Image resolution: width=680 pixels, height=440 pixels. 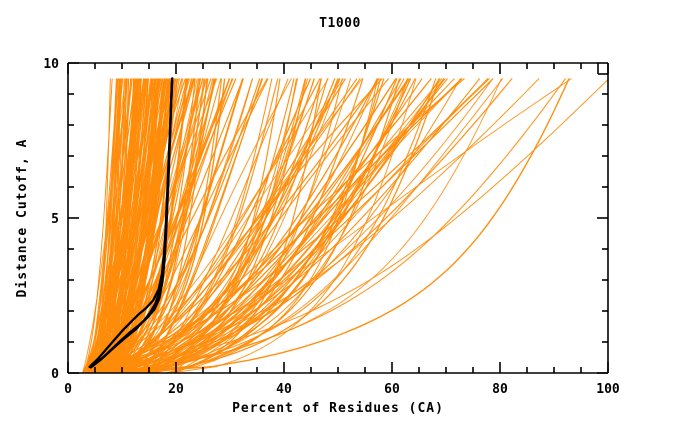 I want to click on reference-curves, so click(x=131, y=223).